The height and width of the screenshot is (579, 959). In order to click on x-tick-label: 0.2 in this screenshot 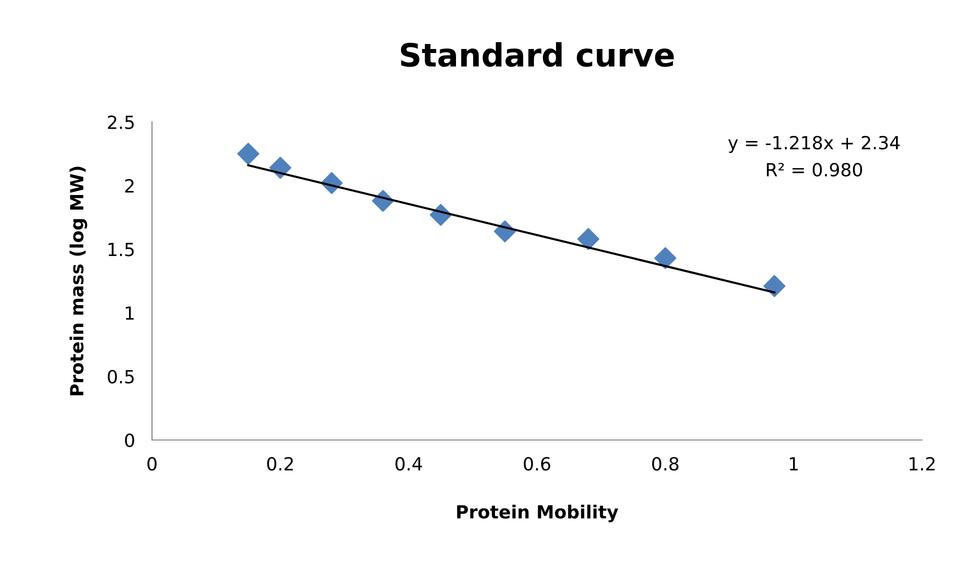, I will do `click(280, 463)`.